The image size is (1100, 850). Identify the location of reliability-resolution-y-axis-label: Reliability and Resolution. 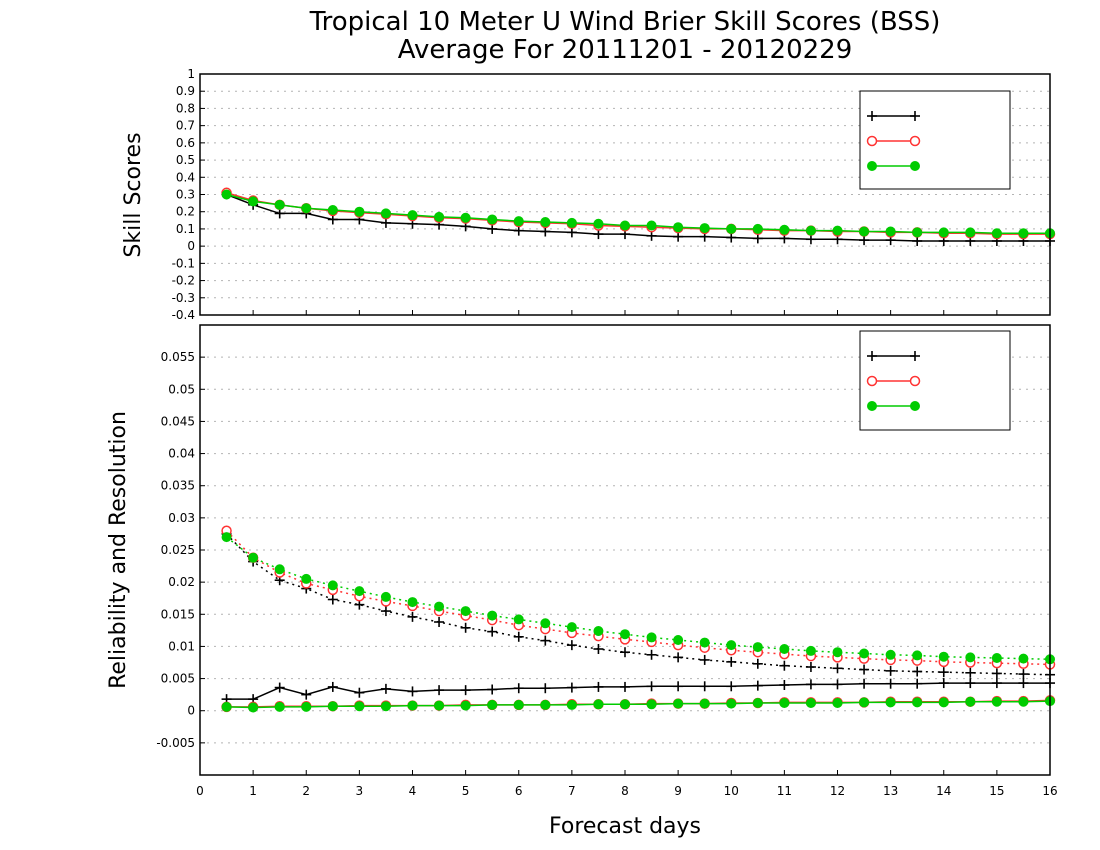
(118, 550).